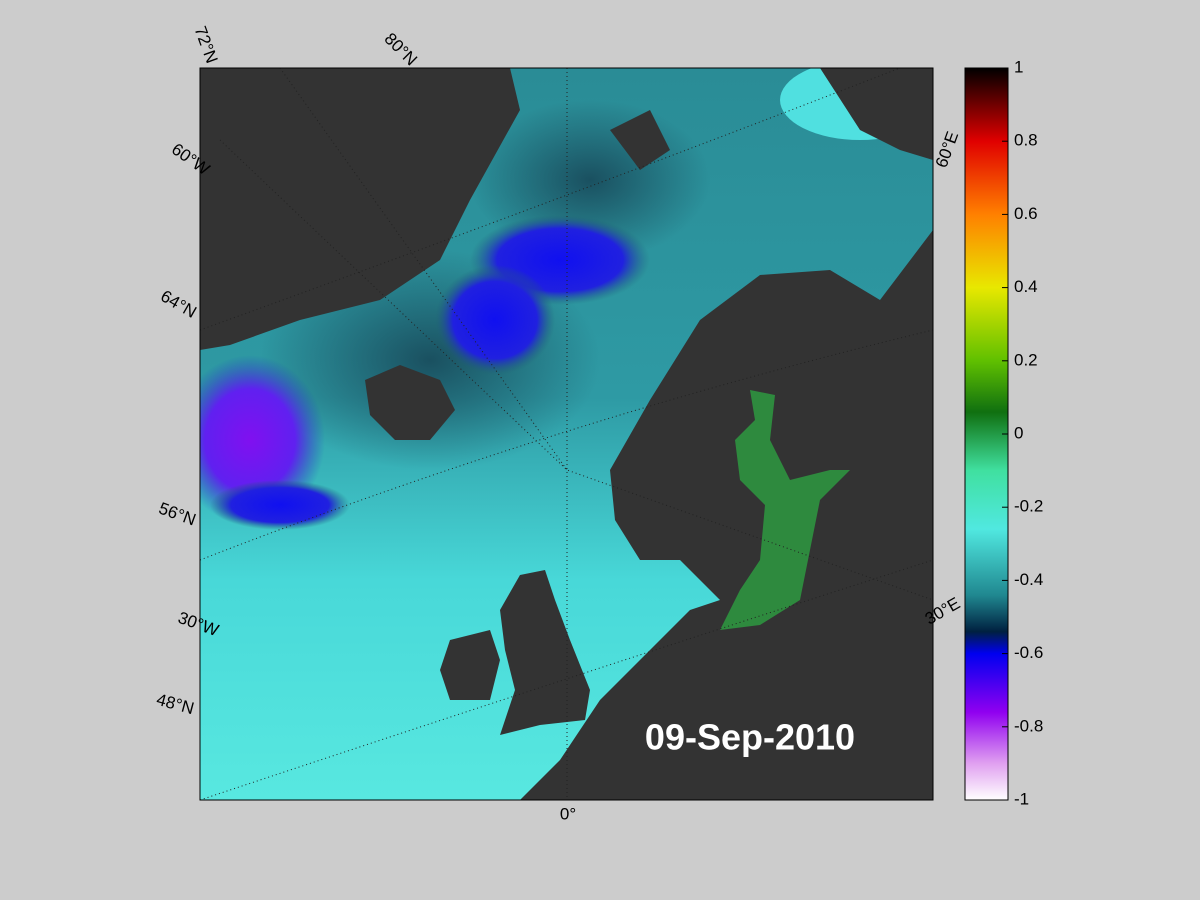 The height and width of the screenshot is (900, 1200). I want to click on graticule-label: 0°, so click(568, 813).